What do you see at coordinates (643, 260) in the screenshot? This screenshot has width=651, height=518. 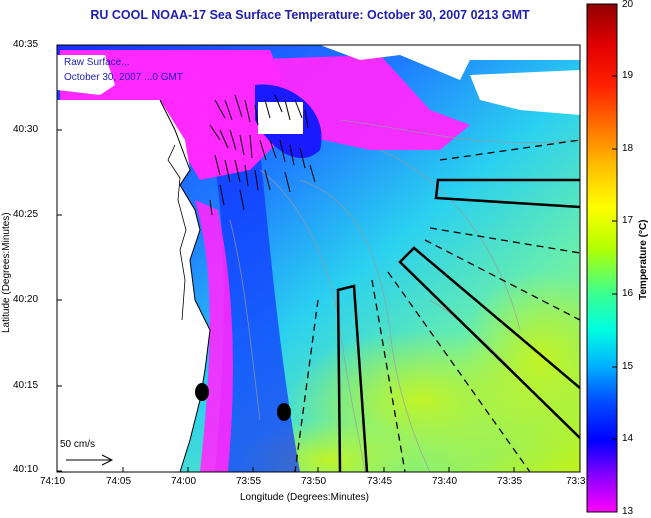 I see `colorbar-label: Temperature (°C)` at bounding box center [643, 260].